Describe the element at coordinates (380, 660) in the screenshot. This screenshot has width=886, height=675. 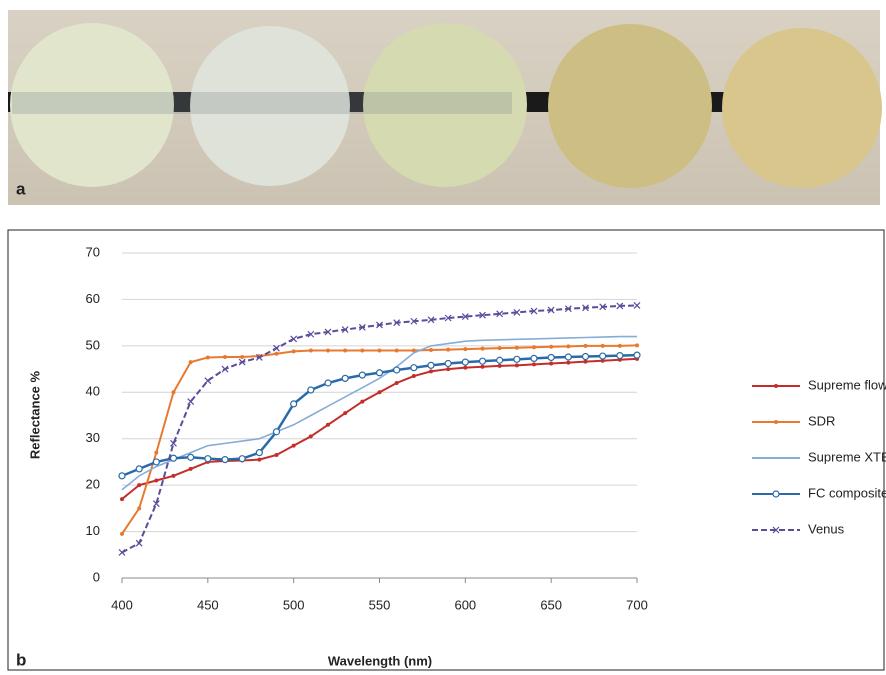
I see `x-axis-title: Wavelength (nm)` at that location.